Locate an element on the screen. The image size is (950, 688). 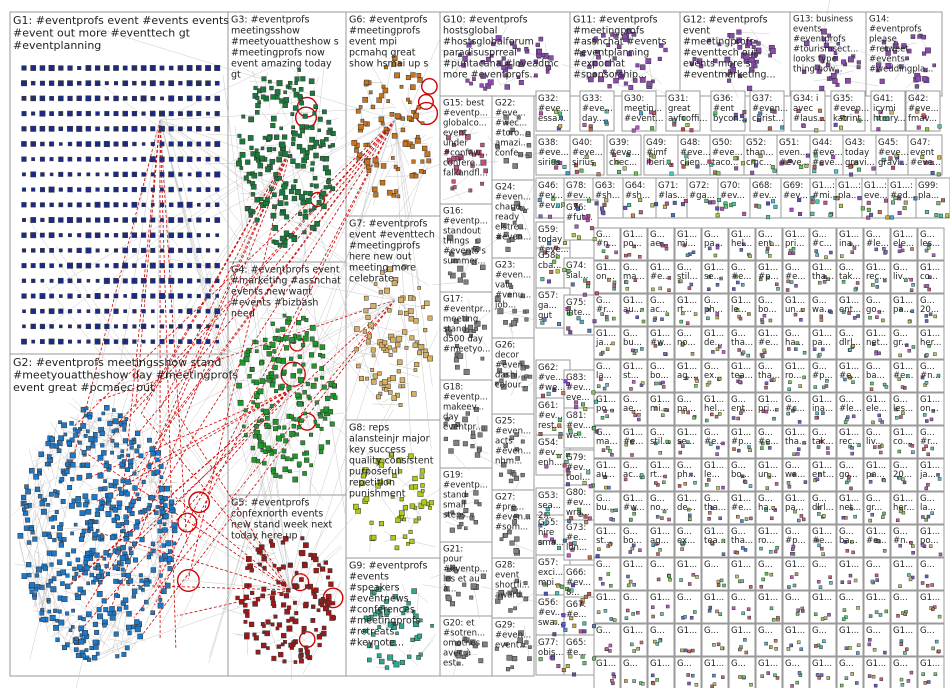
edge-g13 is located at coordinates (826, 16).